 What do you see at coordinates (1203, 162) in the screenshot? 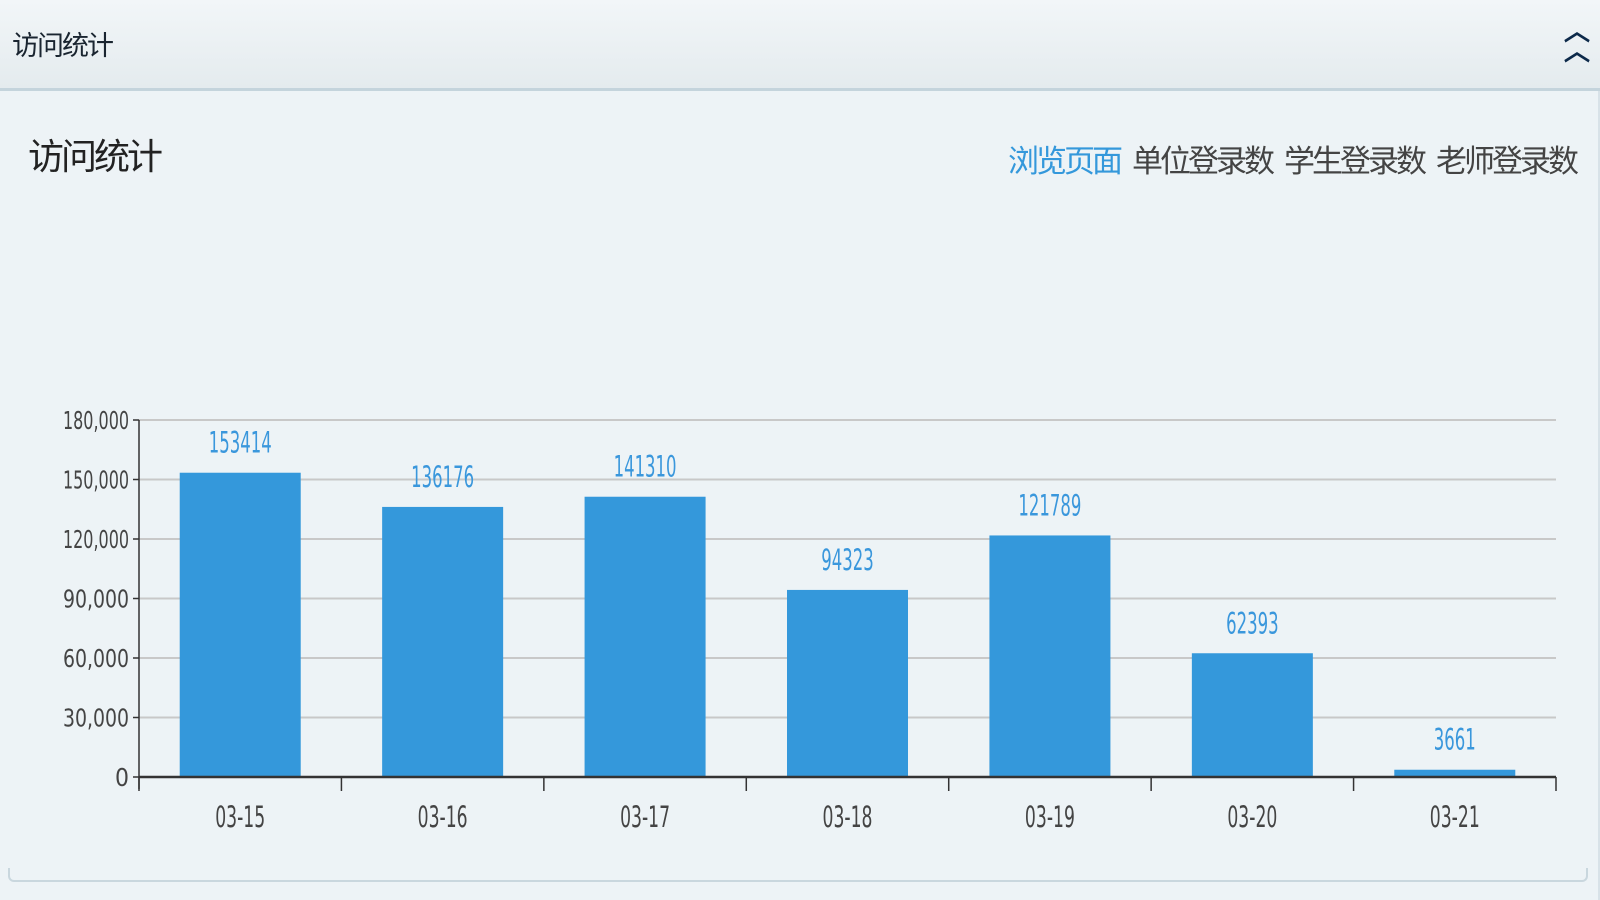
I see `legend-unit-logins: 单位登录数` at bounding box center [1203, 162].